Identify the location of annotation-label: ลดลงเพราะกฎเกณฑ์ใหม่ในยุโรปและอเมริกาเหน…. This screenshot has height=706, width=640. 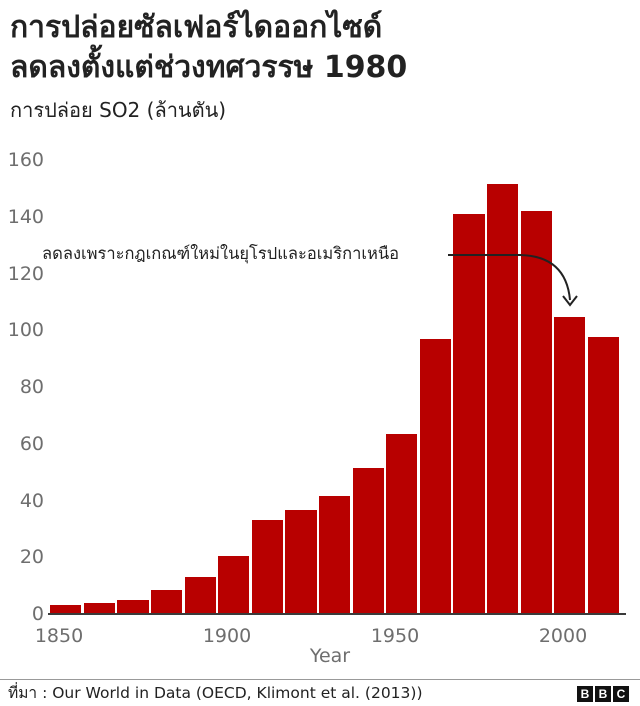
(222, 254).